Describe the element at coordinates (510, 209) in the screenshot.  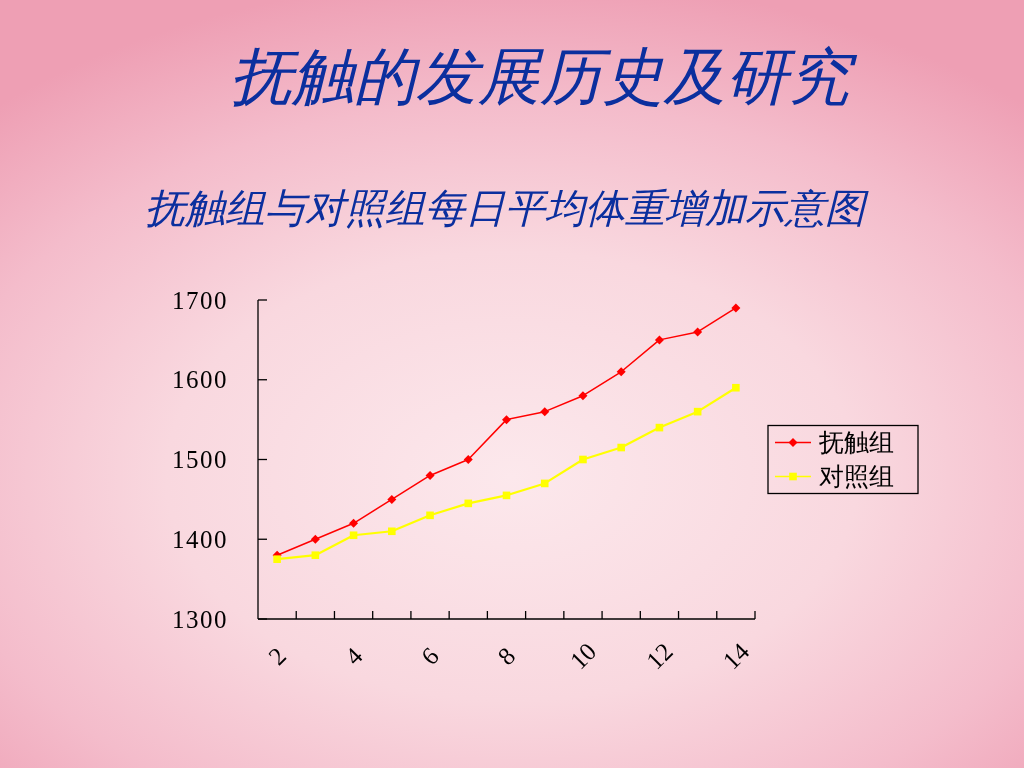
I see `subtitle: 抚触组与对照组每日平均体重增加示意图` at that location.